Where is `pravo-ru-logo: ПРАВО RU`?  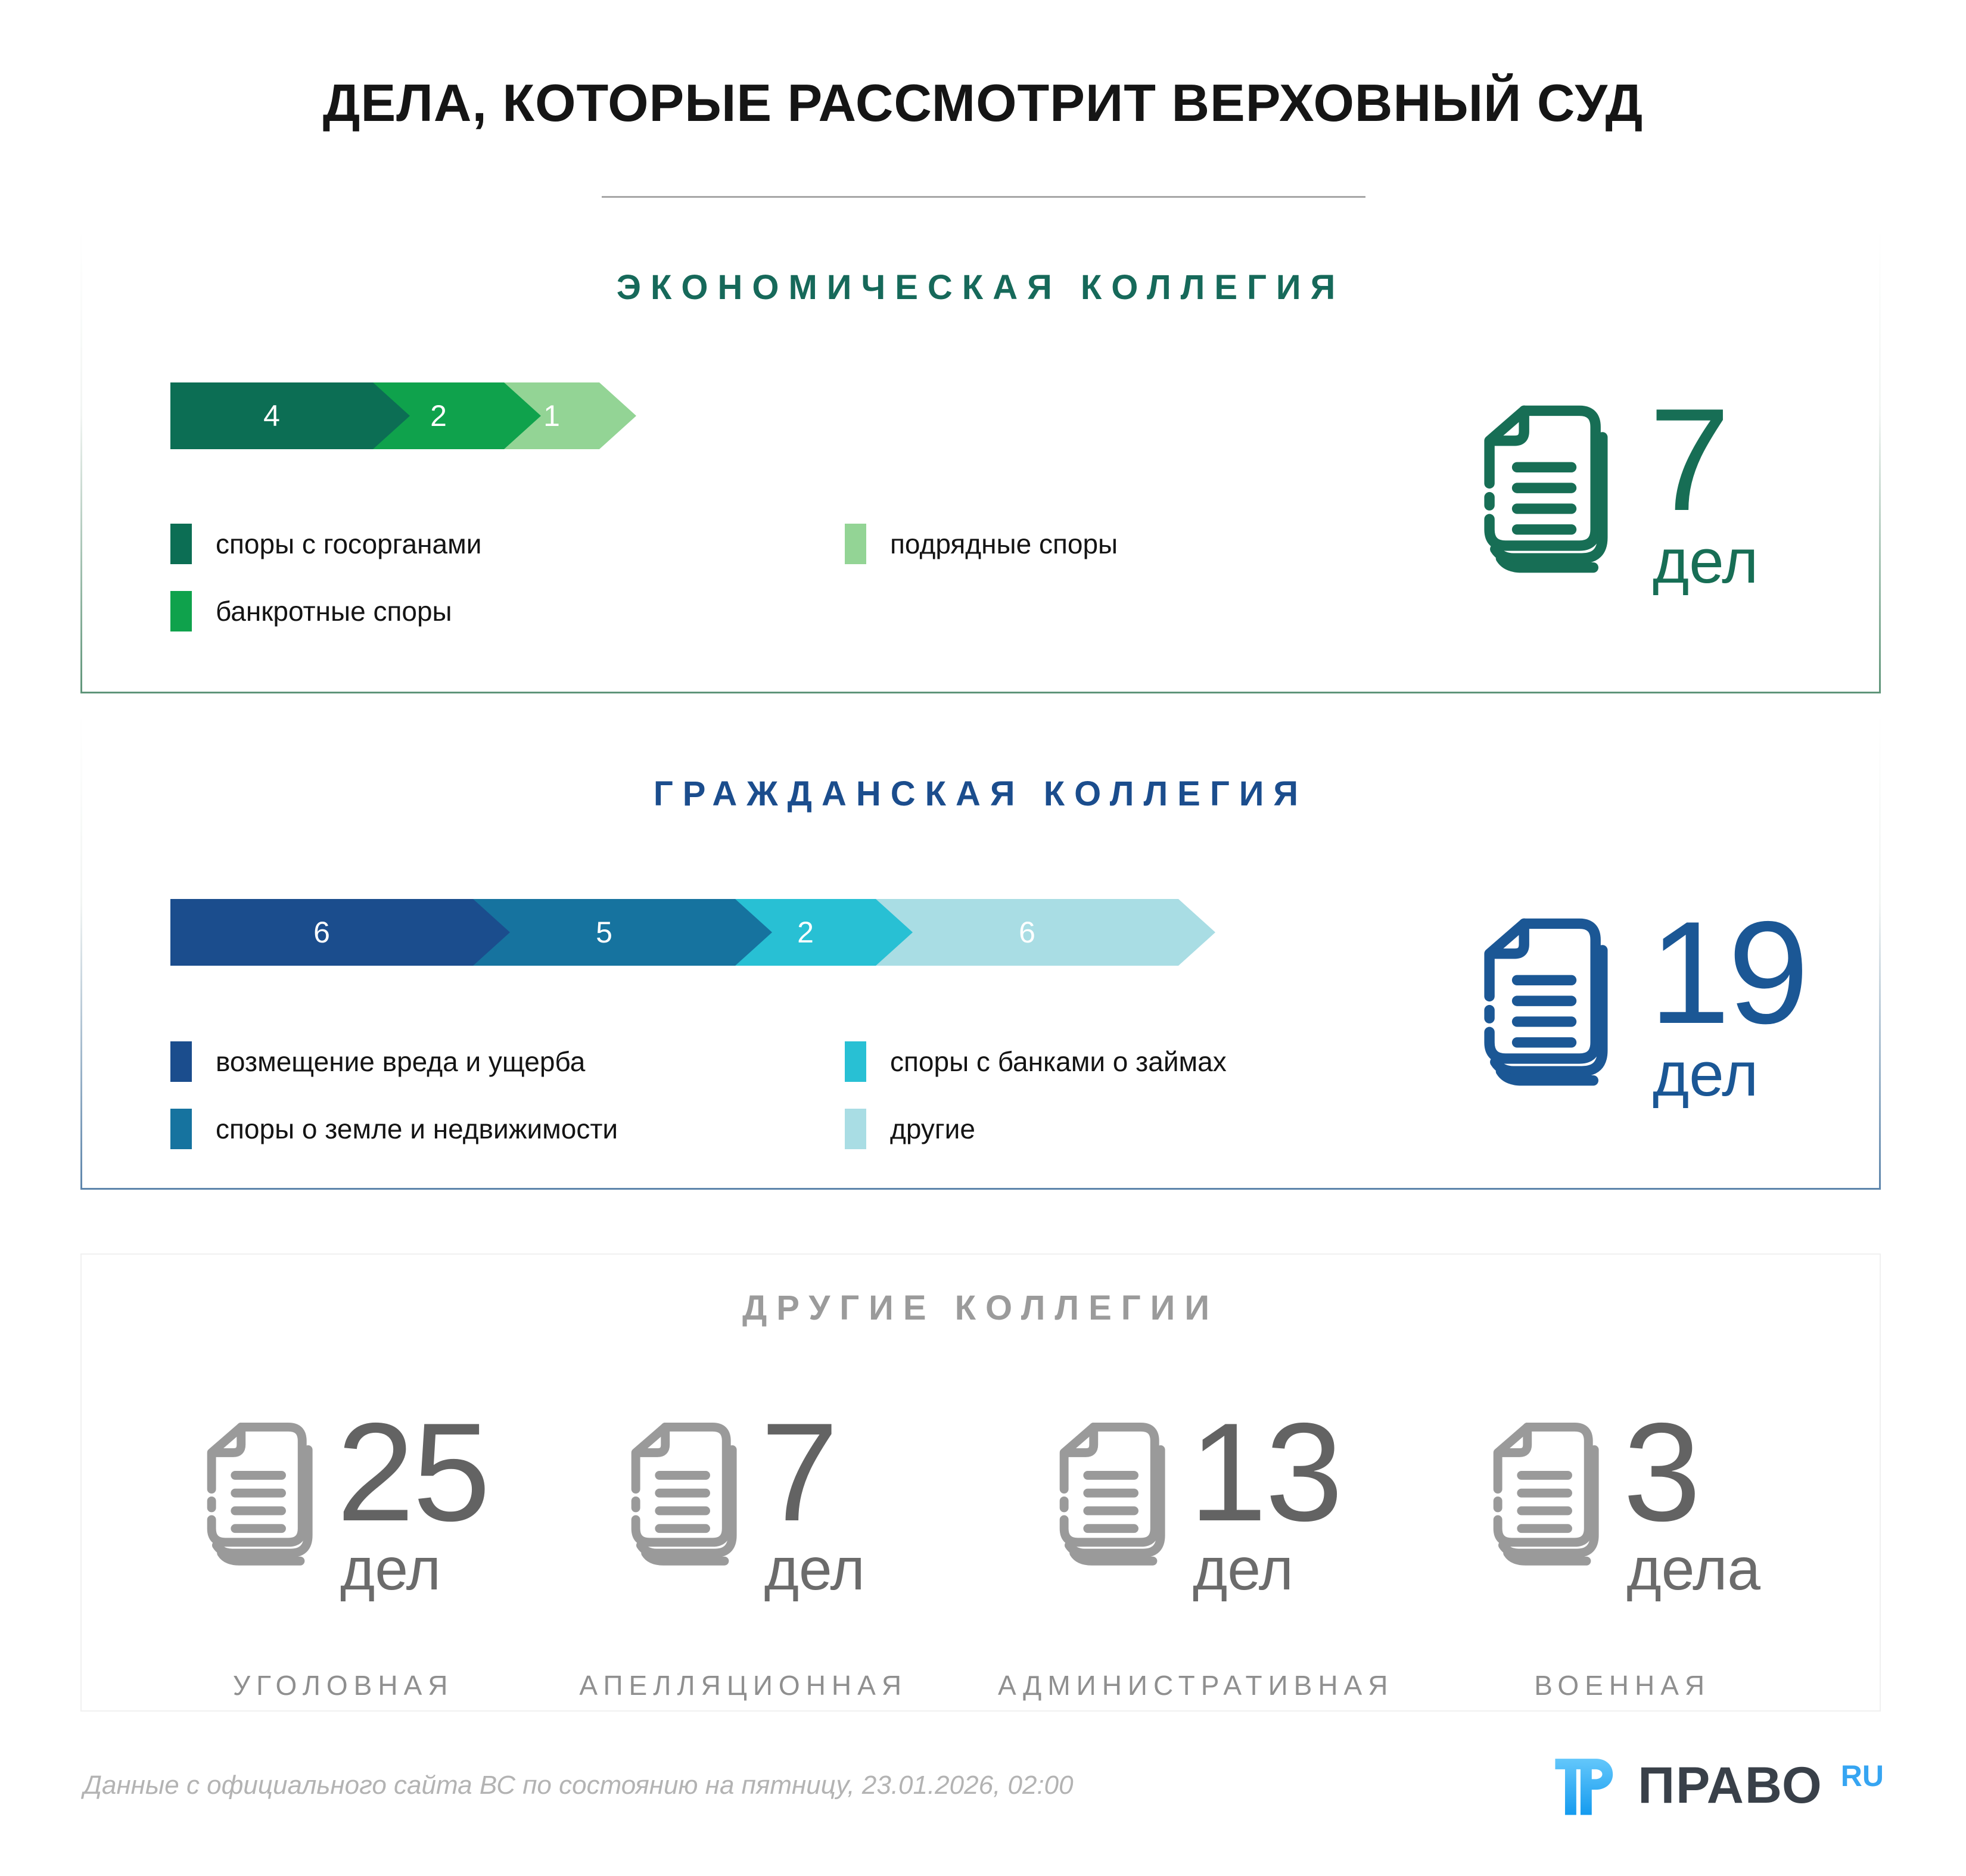
pravo-ru-logo: ПРАВО RU is located at coordinates (1717, 1785).